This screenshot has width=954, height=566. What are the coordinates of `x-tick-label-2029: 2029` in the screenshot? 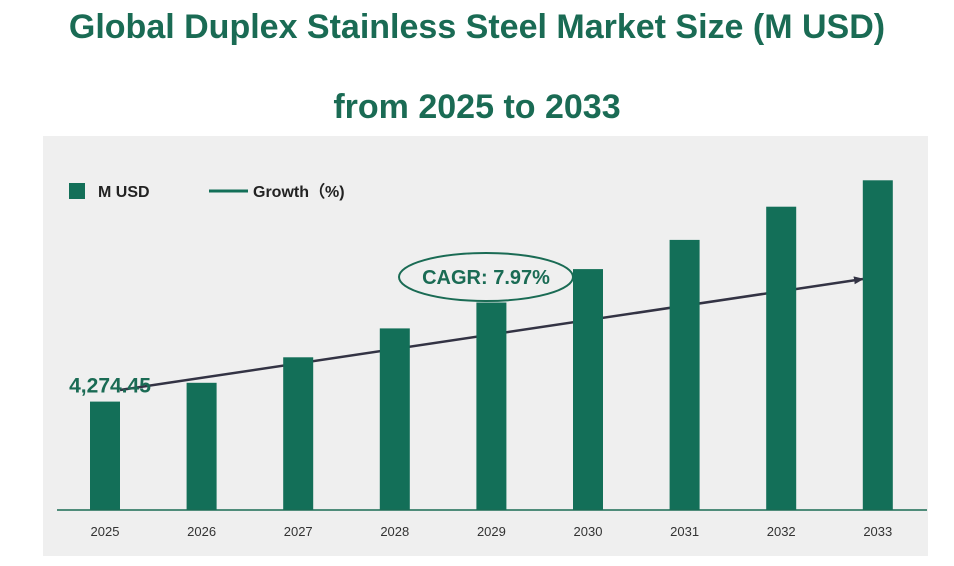 It's located at (491, 531).